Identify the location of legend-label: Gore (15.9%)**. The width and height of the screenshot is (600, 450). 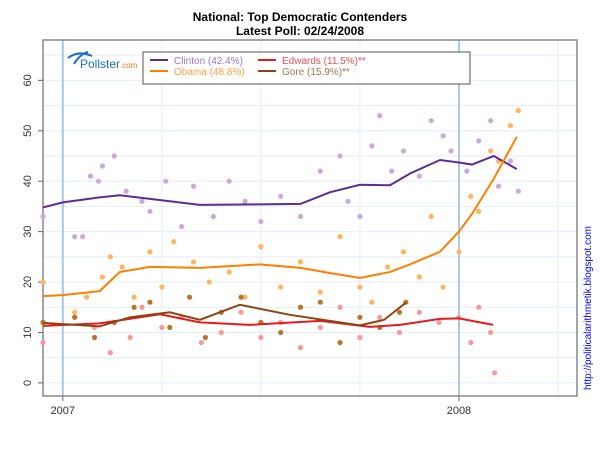
(316, 72).